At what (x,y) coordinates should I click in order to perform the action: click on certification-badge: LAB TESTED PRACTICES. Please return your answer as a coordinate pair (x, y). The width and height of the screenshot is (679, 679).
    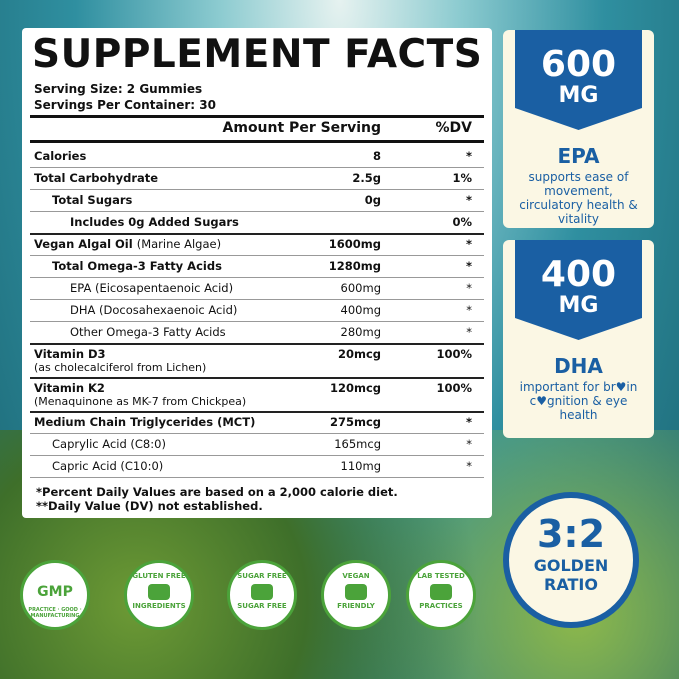
    Looking at the image, I should click on (441, 595).